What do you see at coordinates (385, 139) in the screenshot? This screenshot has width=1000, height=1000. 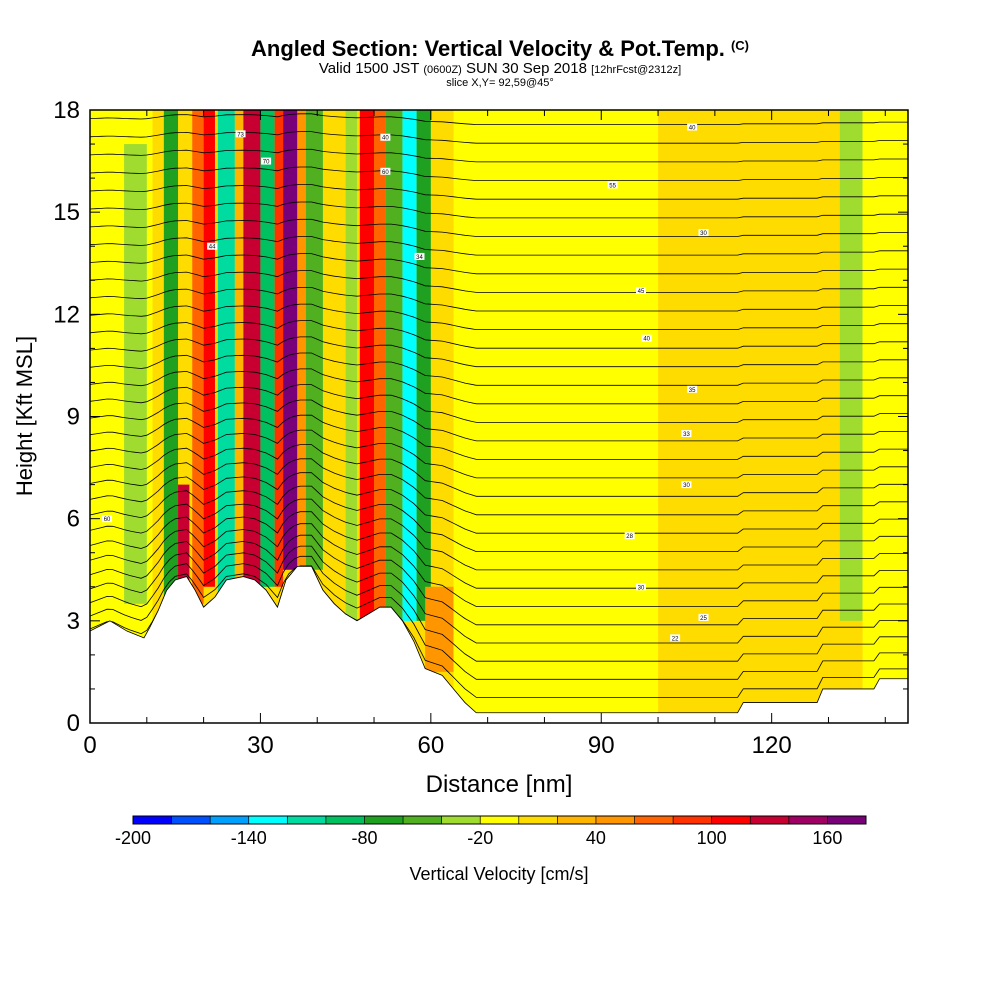 I see `contour-label: 40` at bounding box center [385, 139].